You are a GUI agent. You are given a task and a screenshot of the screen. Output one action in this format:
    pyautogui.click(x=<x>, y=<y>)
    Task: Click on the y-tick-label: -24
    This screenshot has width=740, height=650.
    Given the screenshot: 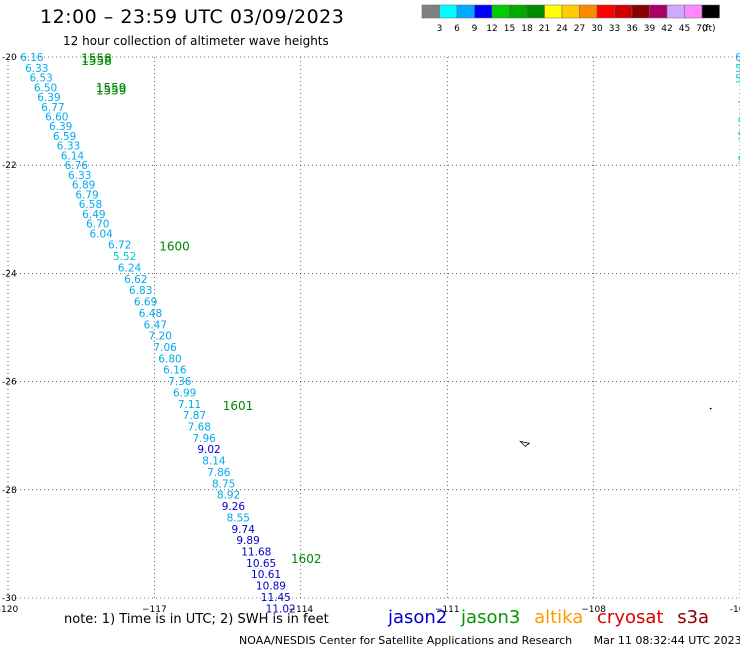 What is the action you would take?
    pyautogui.click(x=9, y=274)
    